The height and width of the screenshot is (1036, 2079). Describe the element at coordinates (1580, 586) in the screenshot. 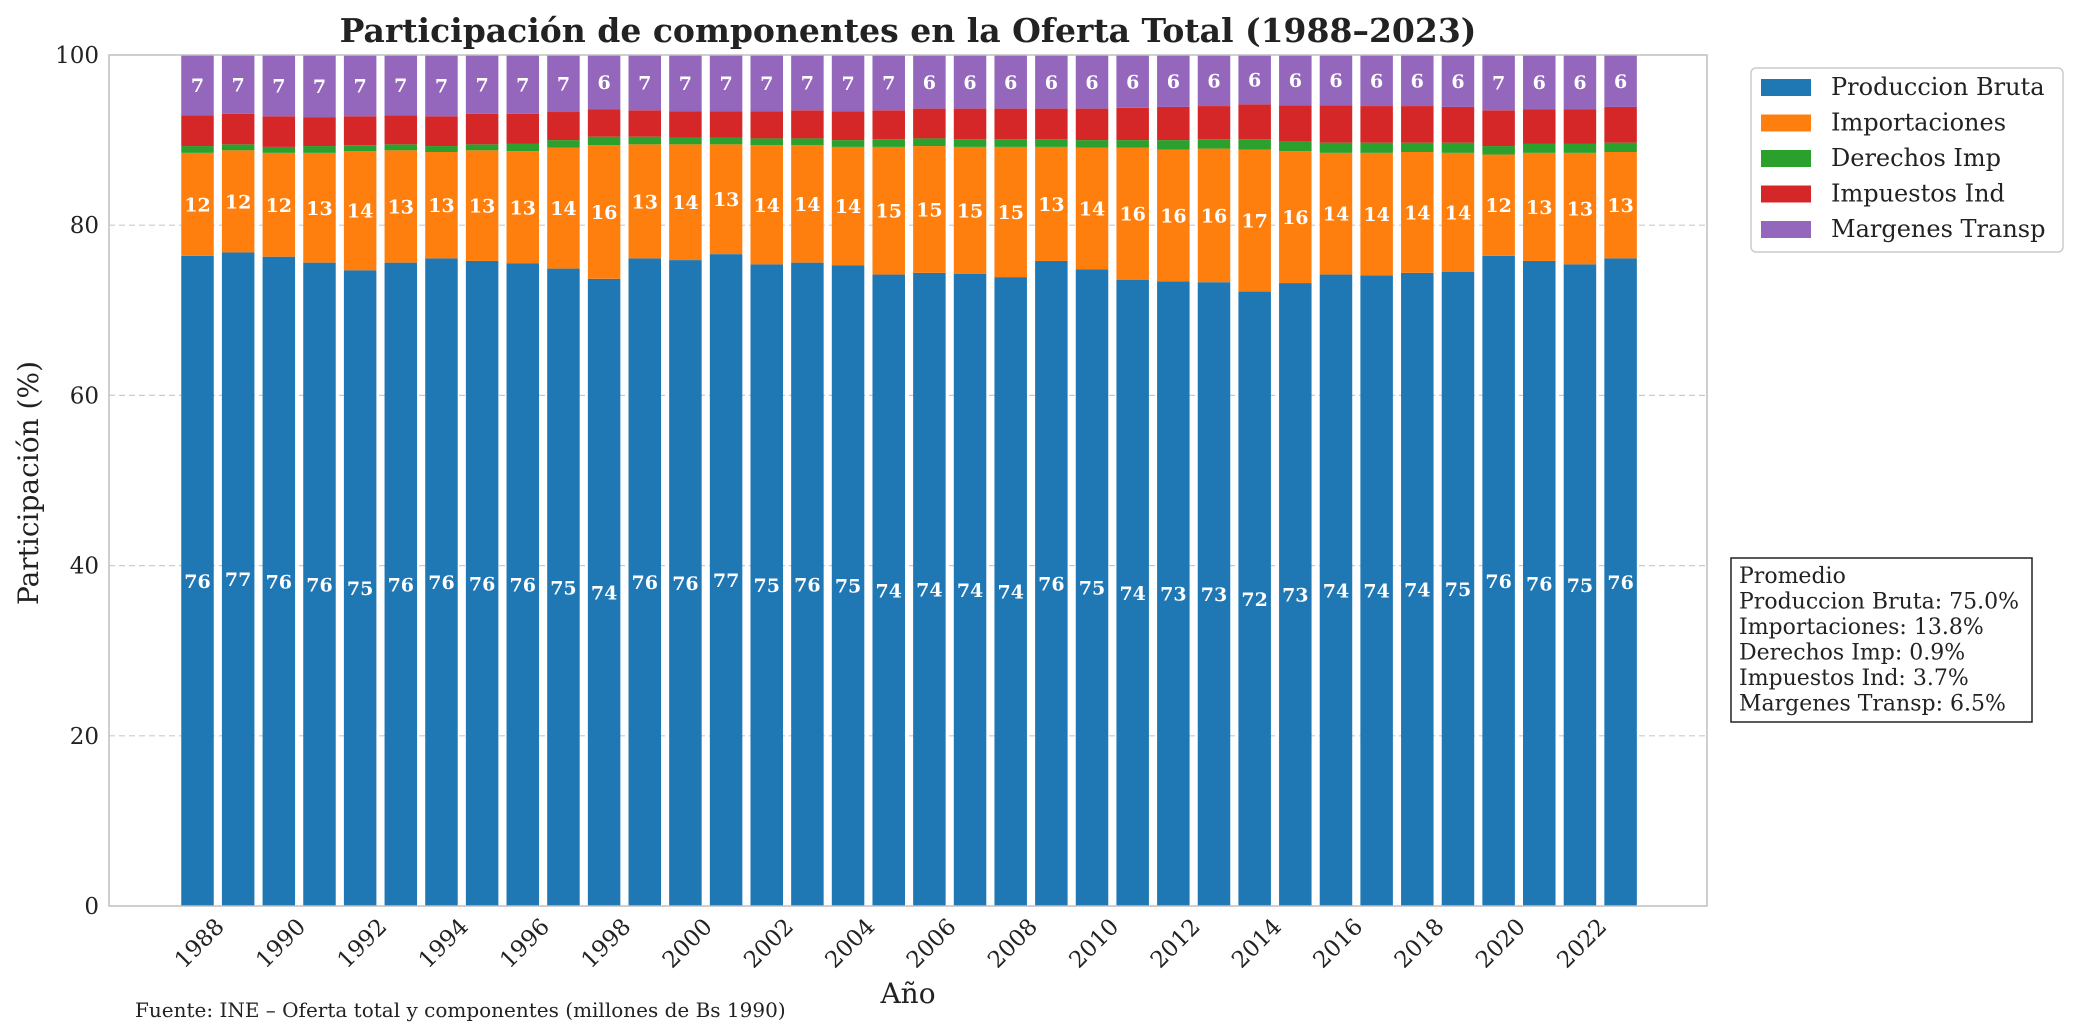

I see `bar-value-label: 75` at that location.